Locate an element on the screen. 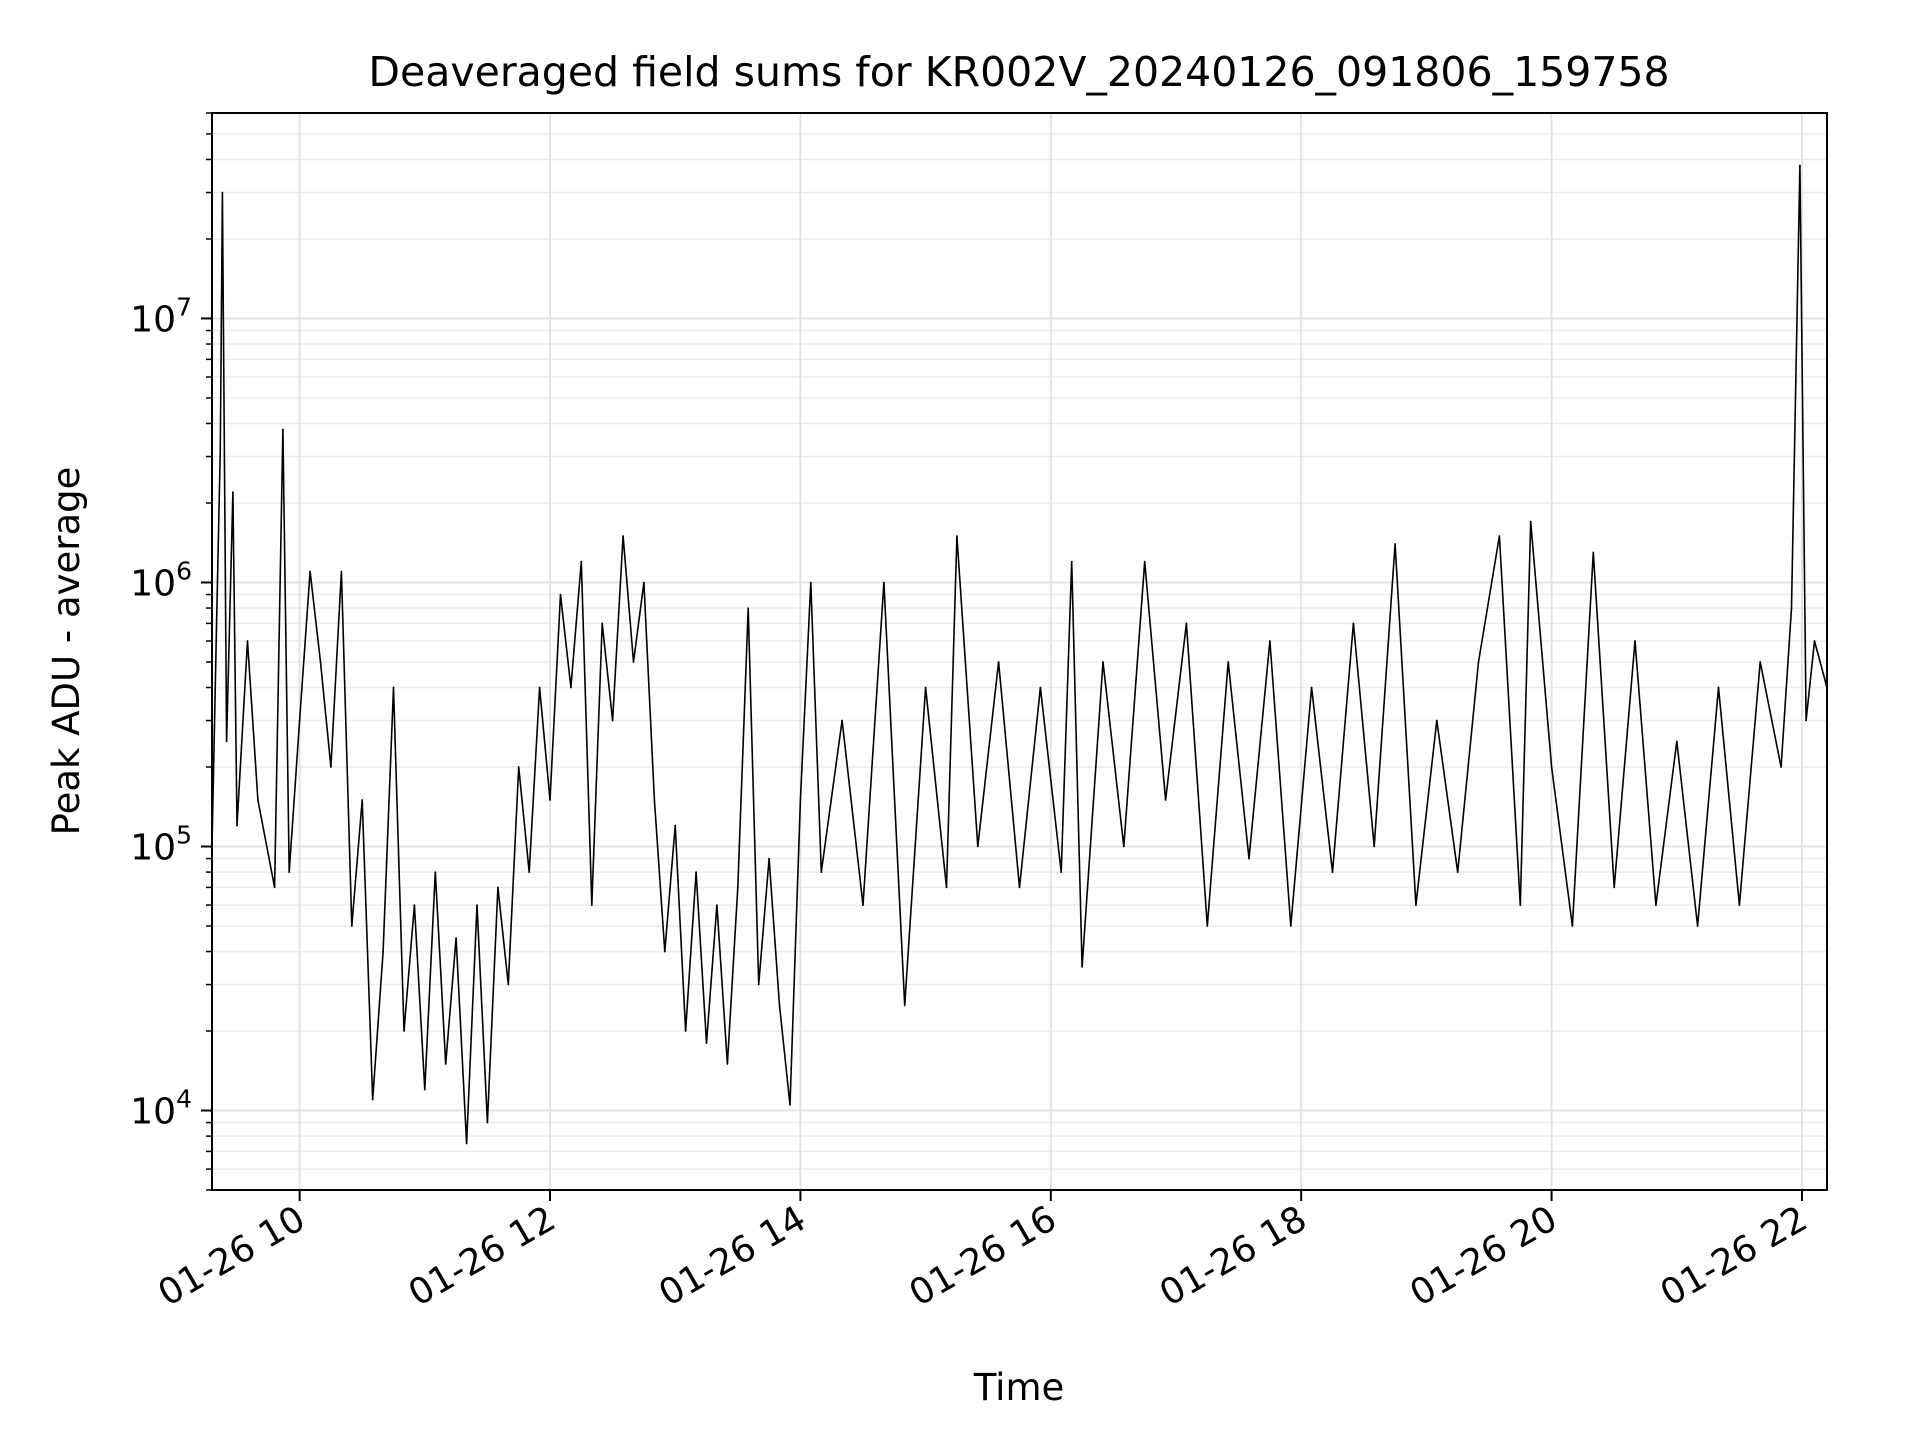 Image resolution: width=1920 pixels, height=1440 pixels. x-axis-label: Time is located at coordinates (1019, 1387).